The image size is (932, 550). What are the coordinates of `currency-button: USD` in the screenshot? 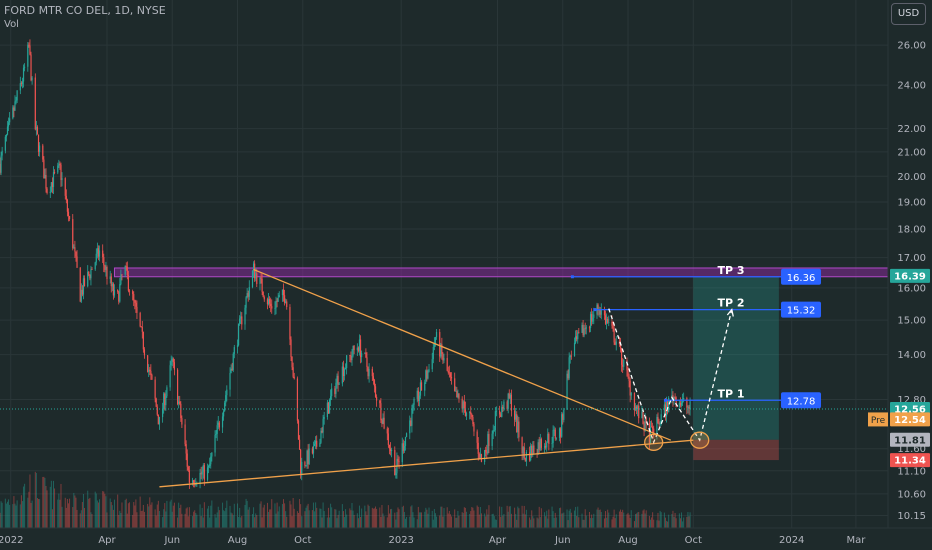 It's located at (908, 14).